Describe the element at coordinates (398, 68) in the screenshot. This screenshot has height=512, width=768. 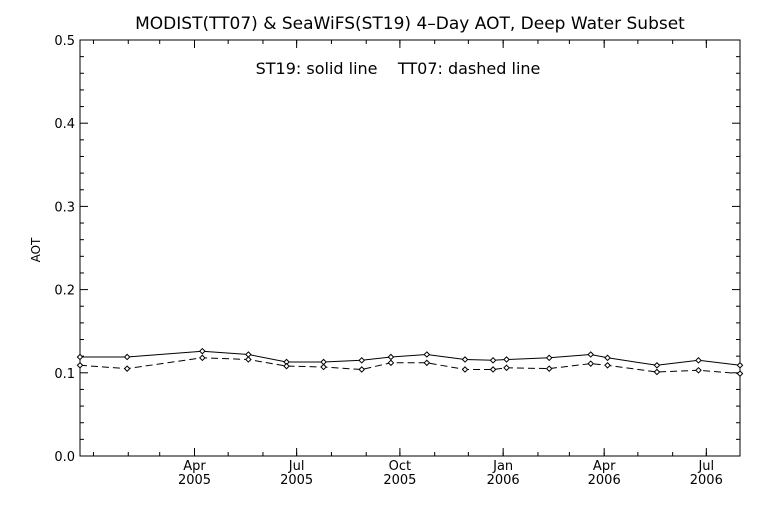
I see `chart-annotation: ST19: solid line TT07: dashed line` at that location.